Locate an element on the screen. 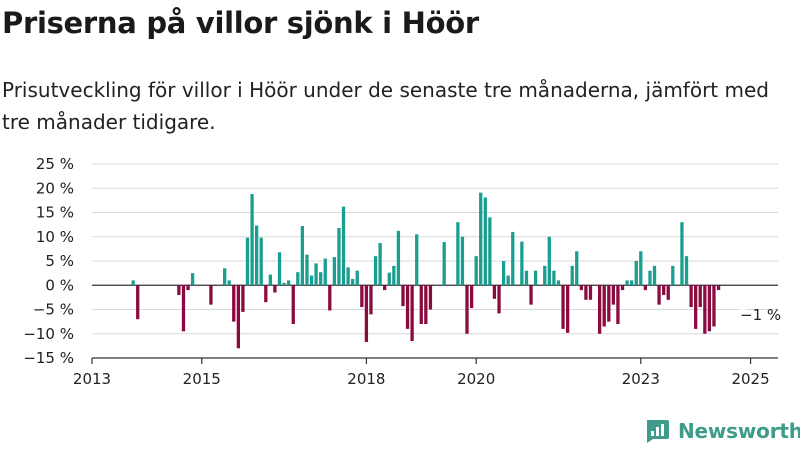 The image size is (800, 450). y-tick-label: 15 % is located at coordinates (55, 213).